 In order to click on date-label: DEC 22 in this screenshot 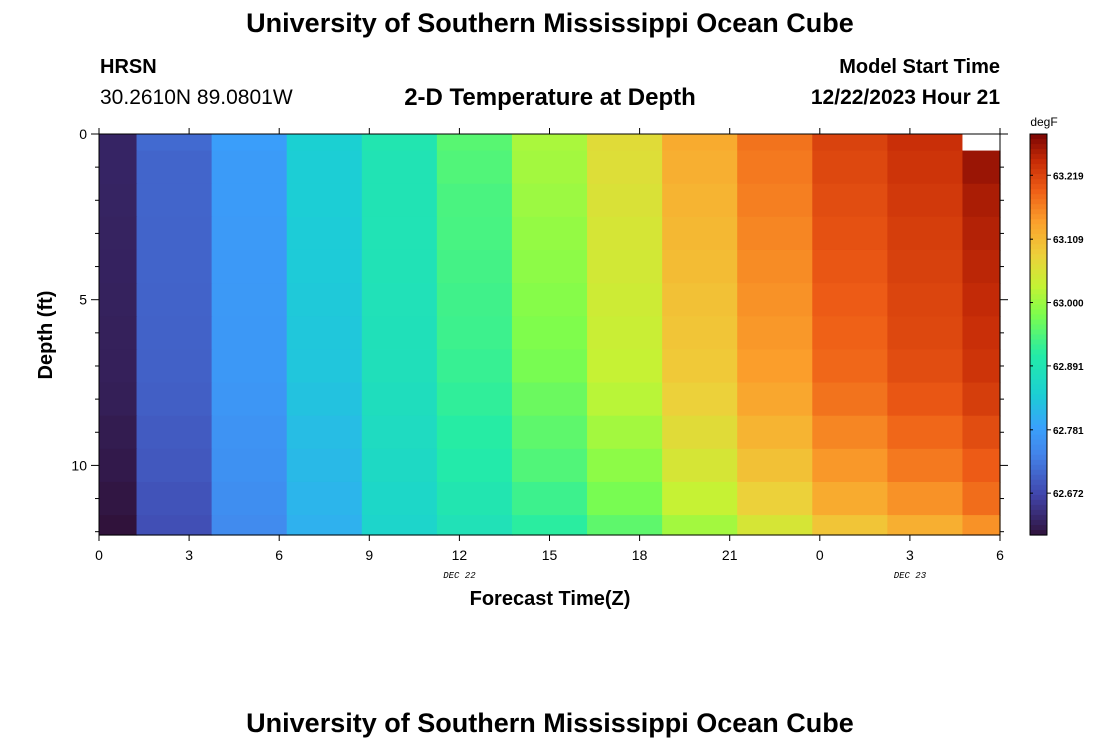, I will do `click(459, 576)`.